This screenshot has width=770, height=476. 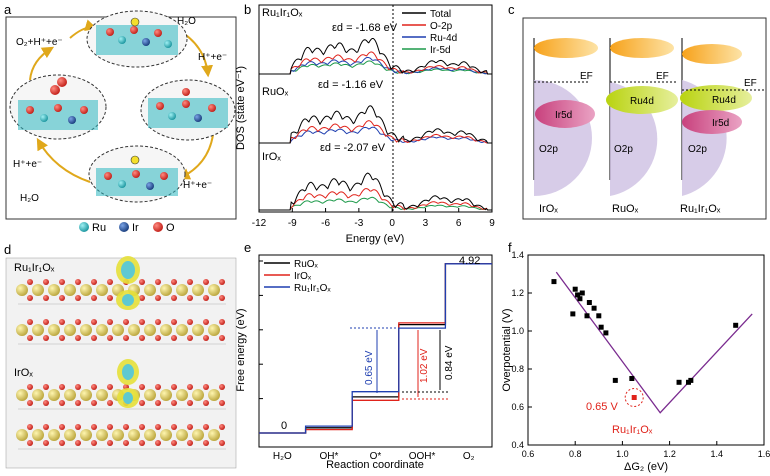 I want to click on x-tick-label: 1.4, so click(x=717, y=454).